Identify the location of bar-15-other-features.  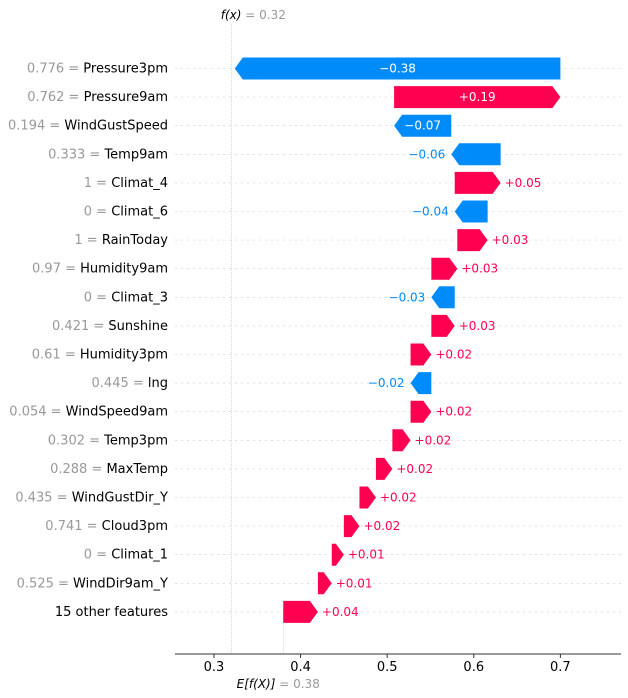
(300, 611).